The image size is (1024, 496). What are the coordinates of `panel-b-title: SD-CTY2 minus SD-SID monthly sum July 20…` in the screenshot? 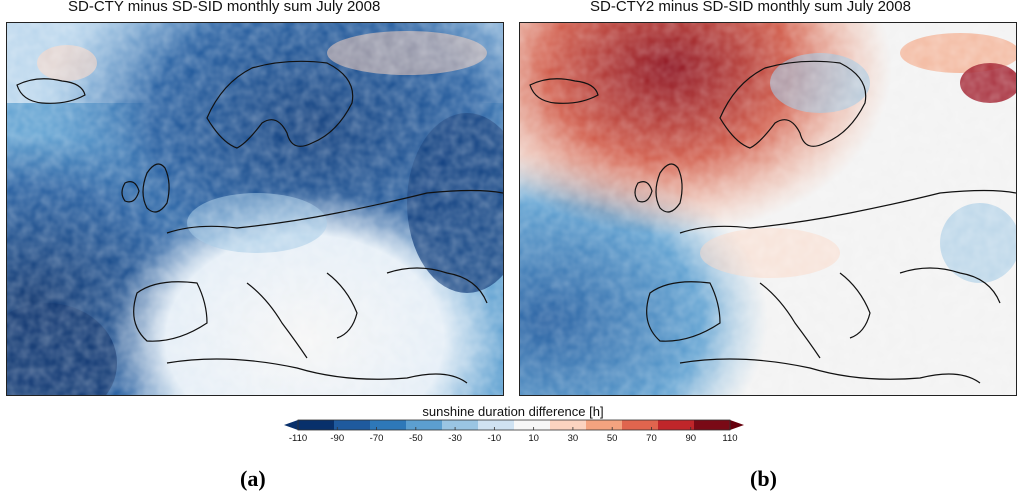 It's located at (750, 7).